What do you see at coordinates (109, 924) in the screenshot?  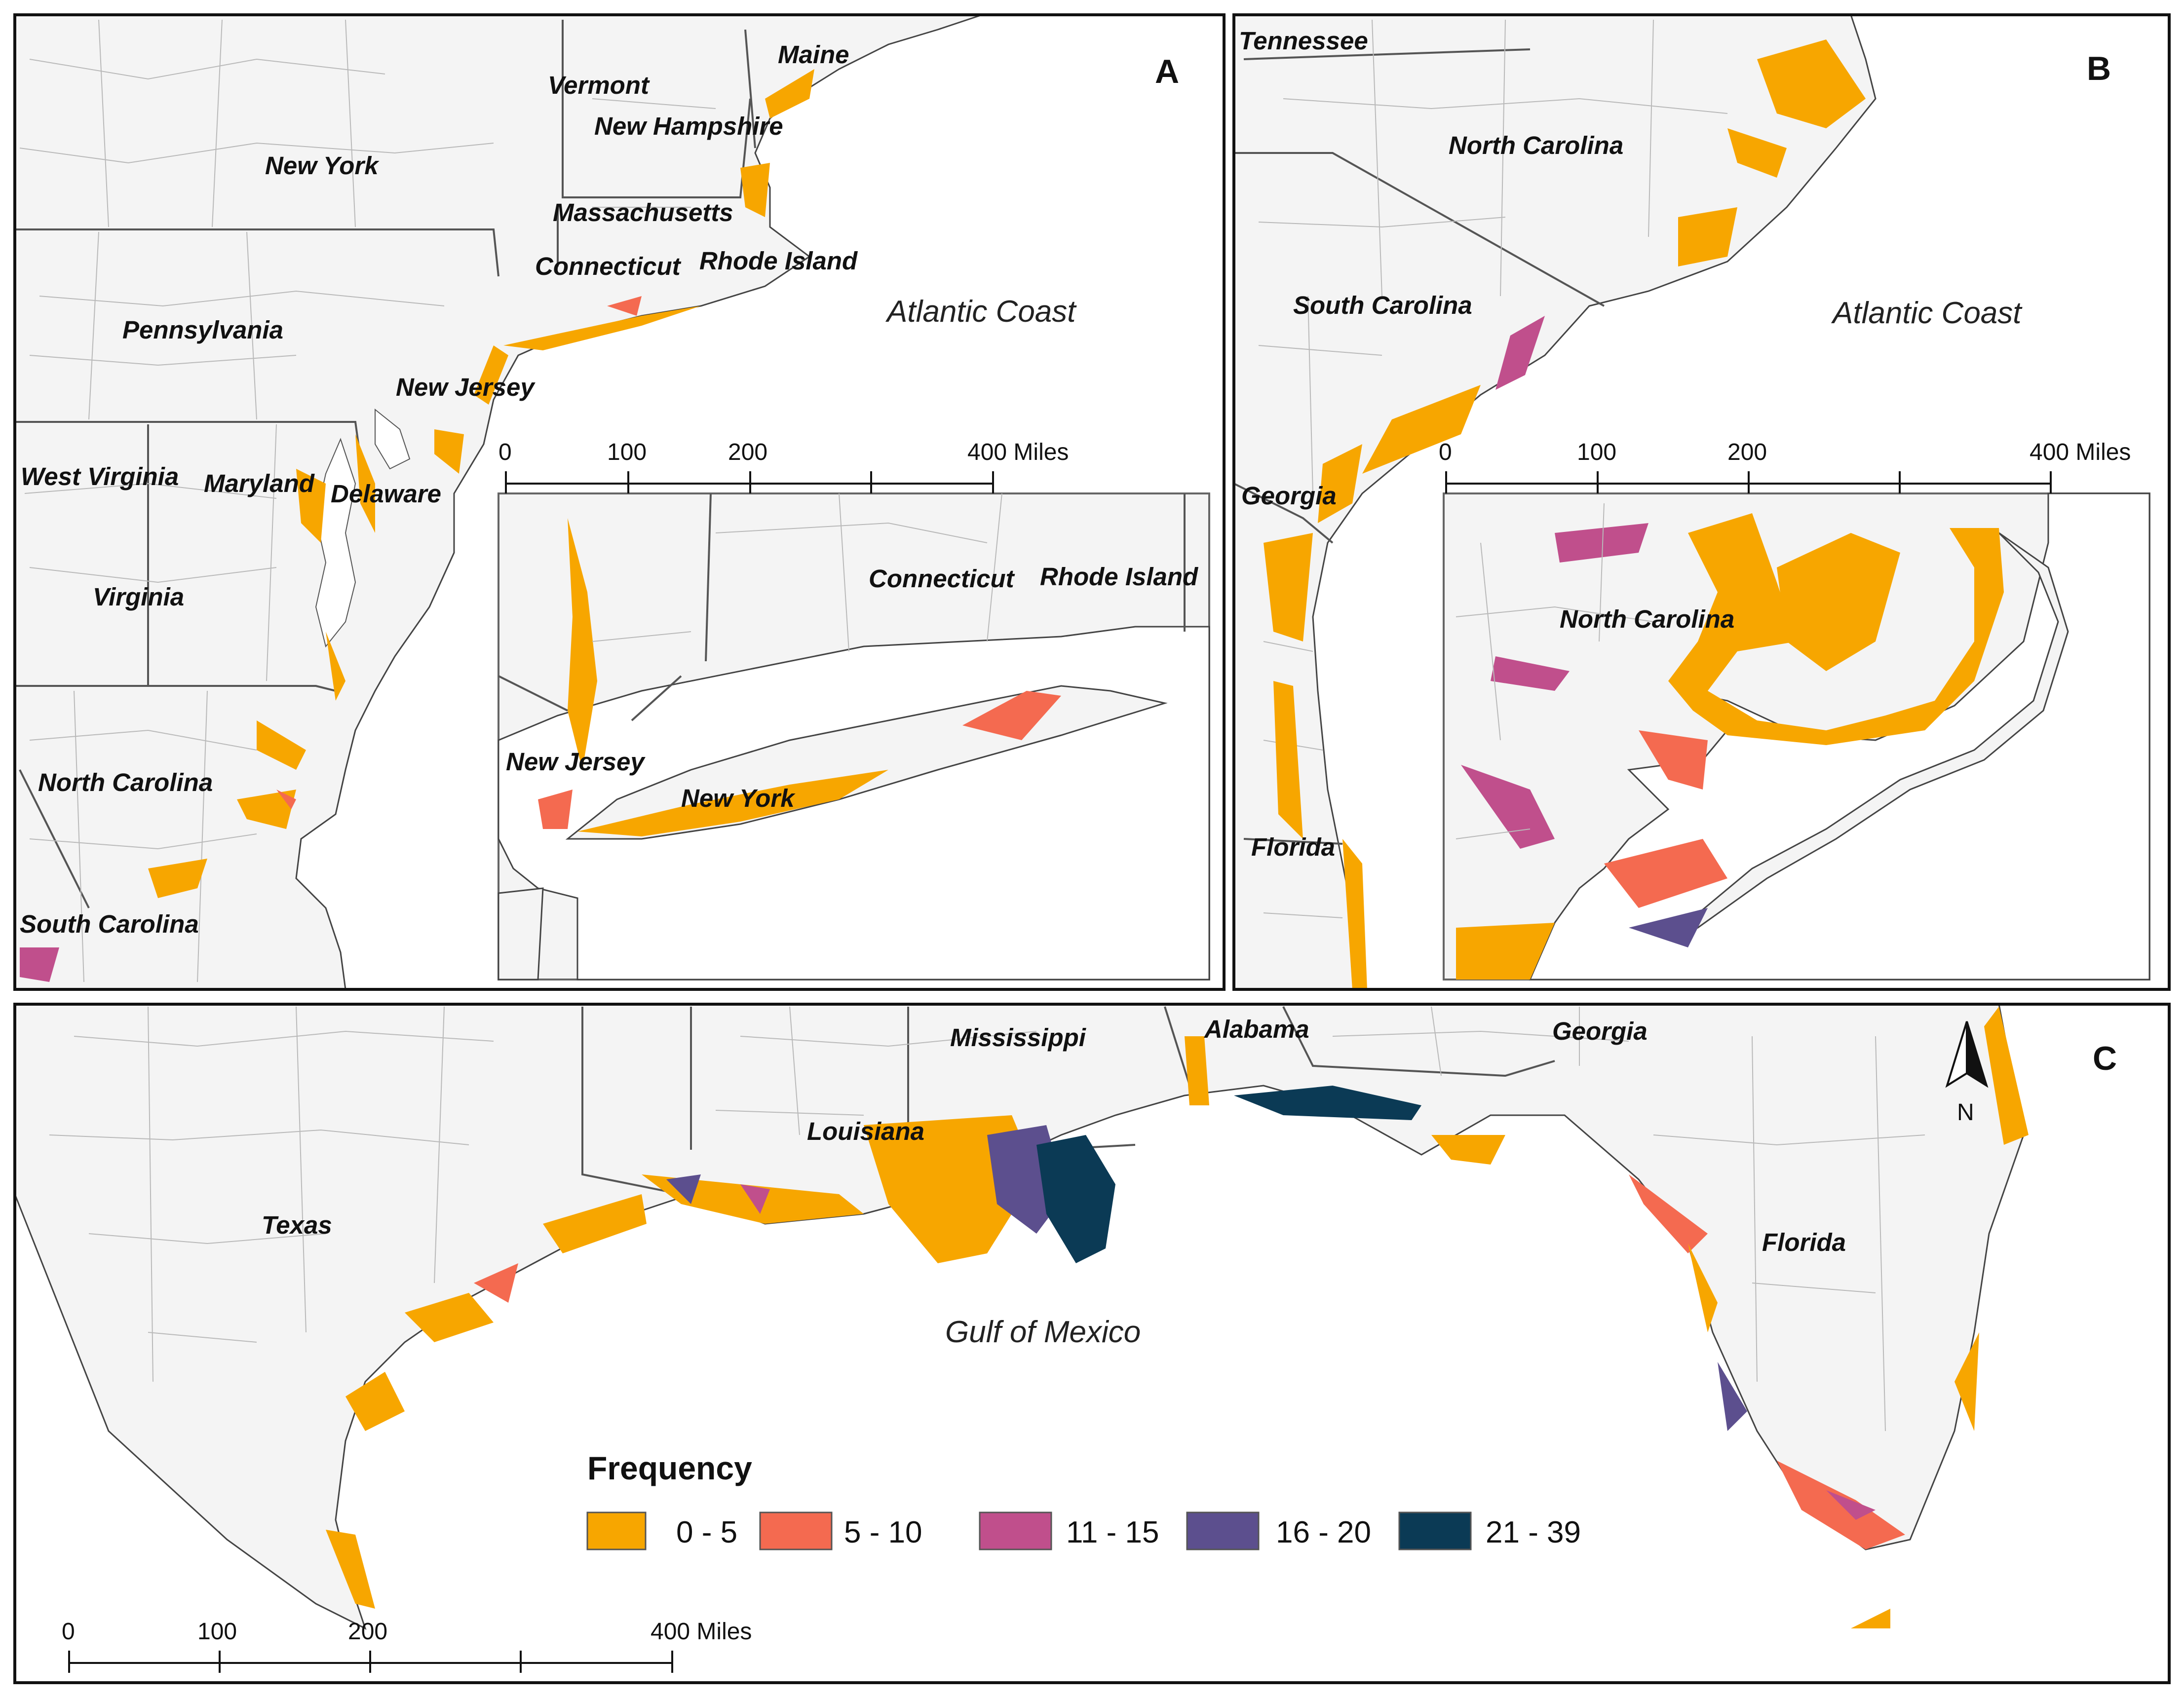 I see `label-south-carolina: South Carolina` at bounding box center [109, 924].